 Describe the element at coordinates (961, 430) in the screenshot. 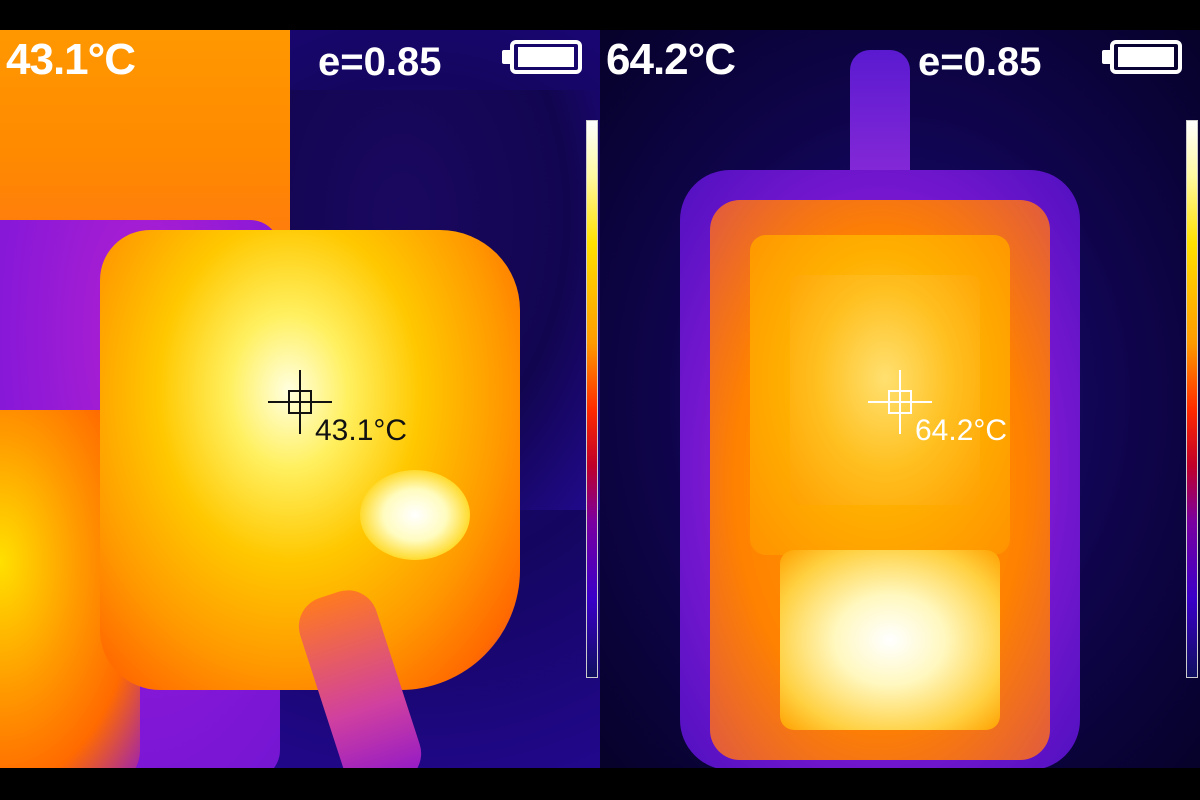

I see `spot-temperature-label: 64.2°C` at that location.